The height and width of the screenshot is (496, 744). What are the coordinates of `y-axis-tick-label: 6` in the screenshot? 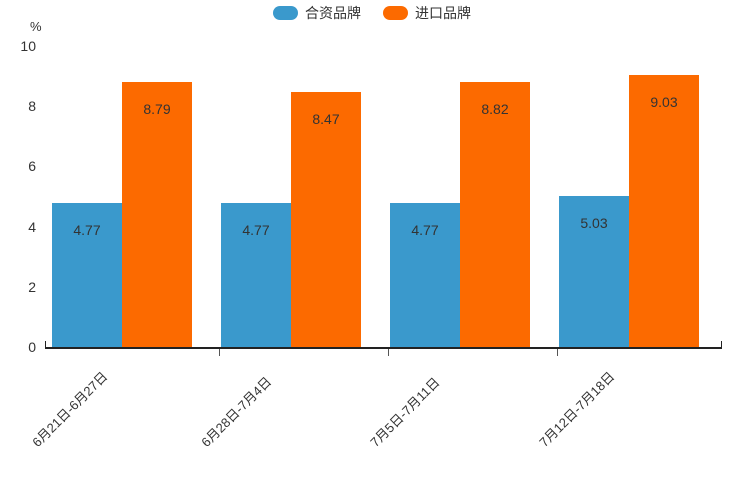 It's located at (32, 166).